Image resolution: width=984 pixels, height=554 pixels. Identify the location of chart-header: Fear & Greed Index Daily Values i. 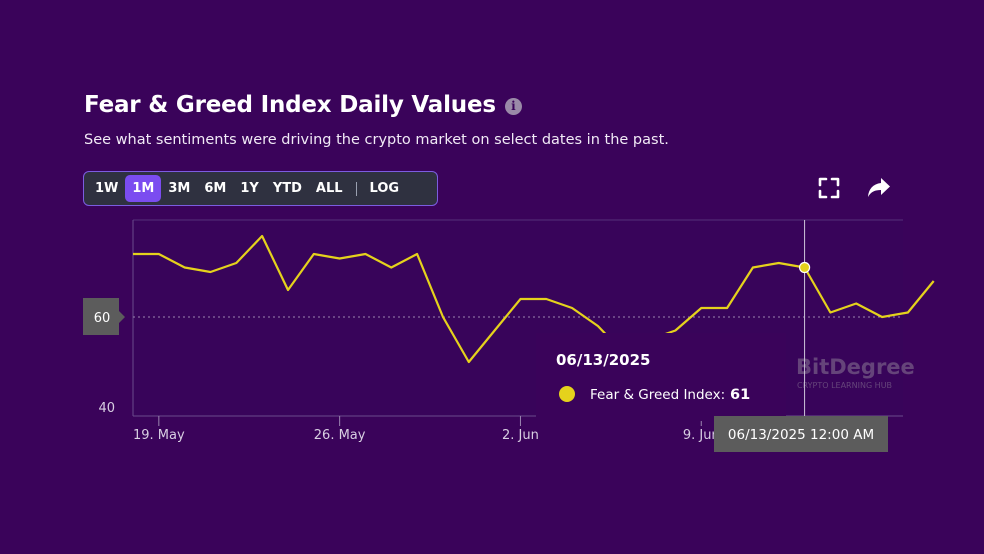
(303, 105).